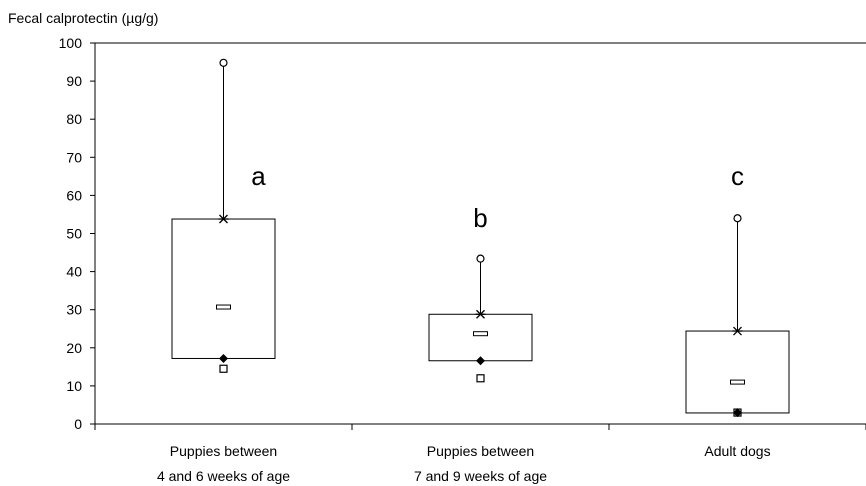 This screenshot has height=486, width=866. I want to click on y-tick-label: 20, so click(74, 348).